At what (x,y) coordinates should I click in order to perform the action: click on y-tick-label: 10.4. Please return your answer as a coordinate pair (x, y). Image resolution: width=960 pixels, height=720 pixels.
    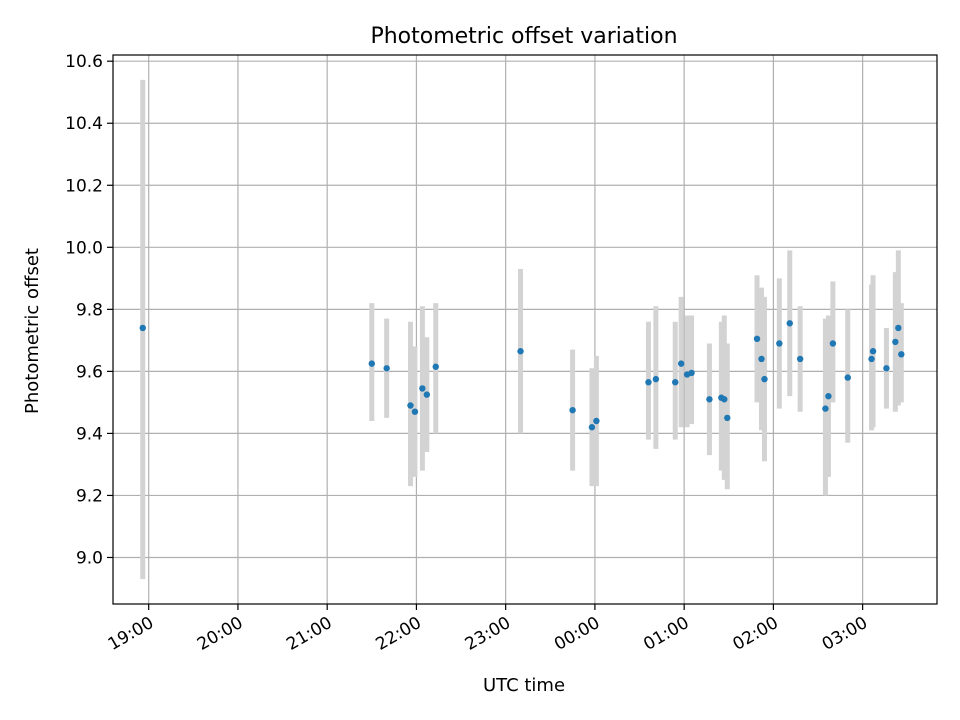
    Looking at the image, I should click on (84, 124).